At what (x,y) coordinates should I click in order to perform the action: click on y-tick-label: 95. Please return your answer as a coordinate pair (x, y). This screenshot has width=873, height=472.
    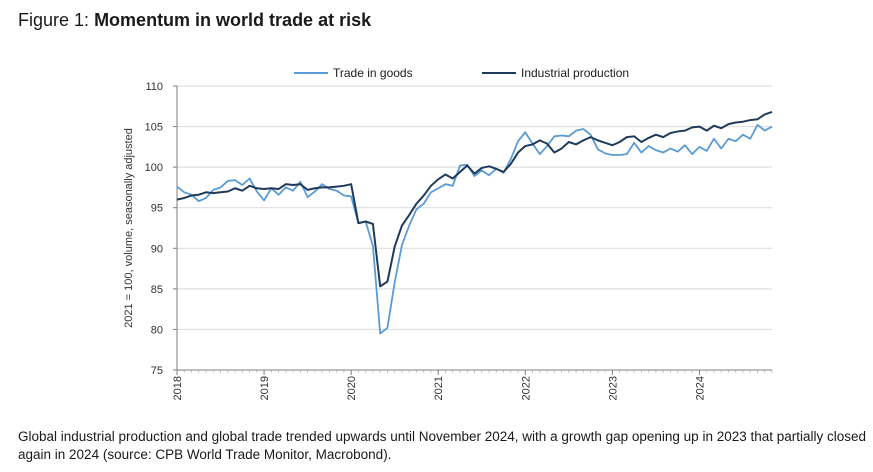
    Looking at the image, I should click on (157, 209).